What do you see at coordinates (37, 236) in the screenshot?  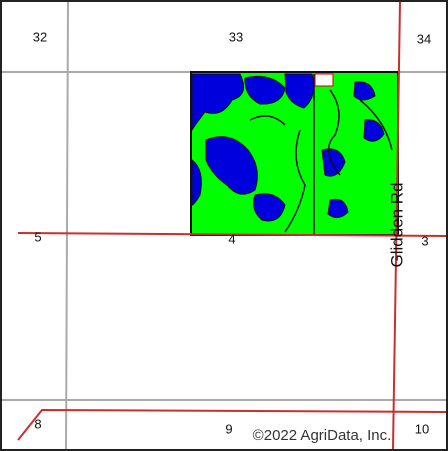 I see `section-label: 5` at bounding box center [37, 236].